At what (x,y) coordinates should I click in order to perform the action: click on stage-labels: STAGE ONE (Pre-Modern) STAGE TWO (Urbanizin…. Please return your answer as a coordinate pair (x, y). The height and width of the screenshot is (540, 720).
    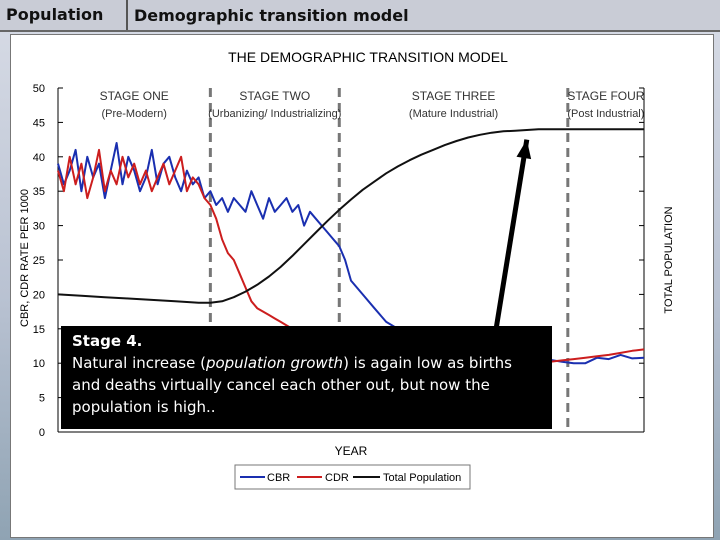
    Looking at the image, I should click on (372, 104).